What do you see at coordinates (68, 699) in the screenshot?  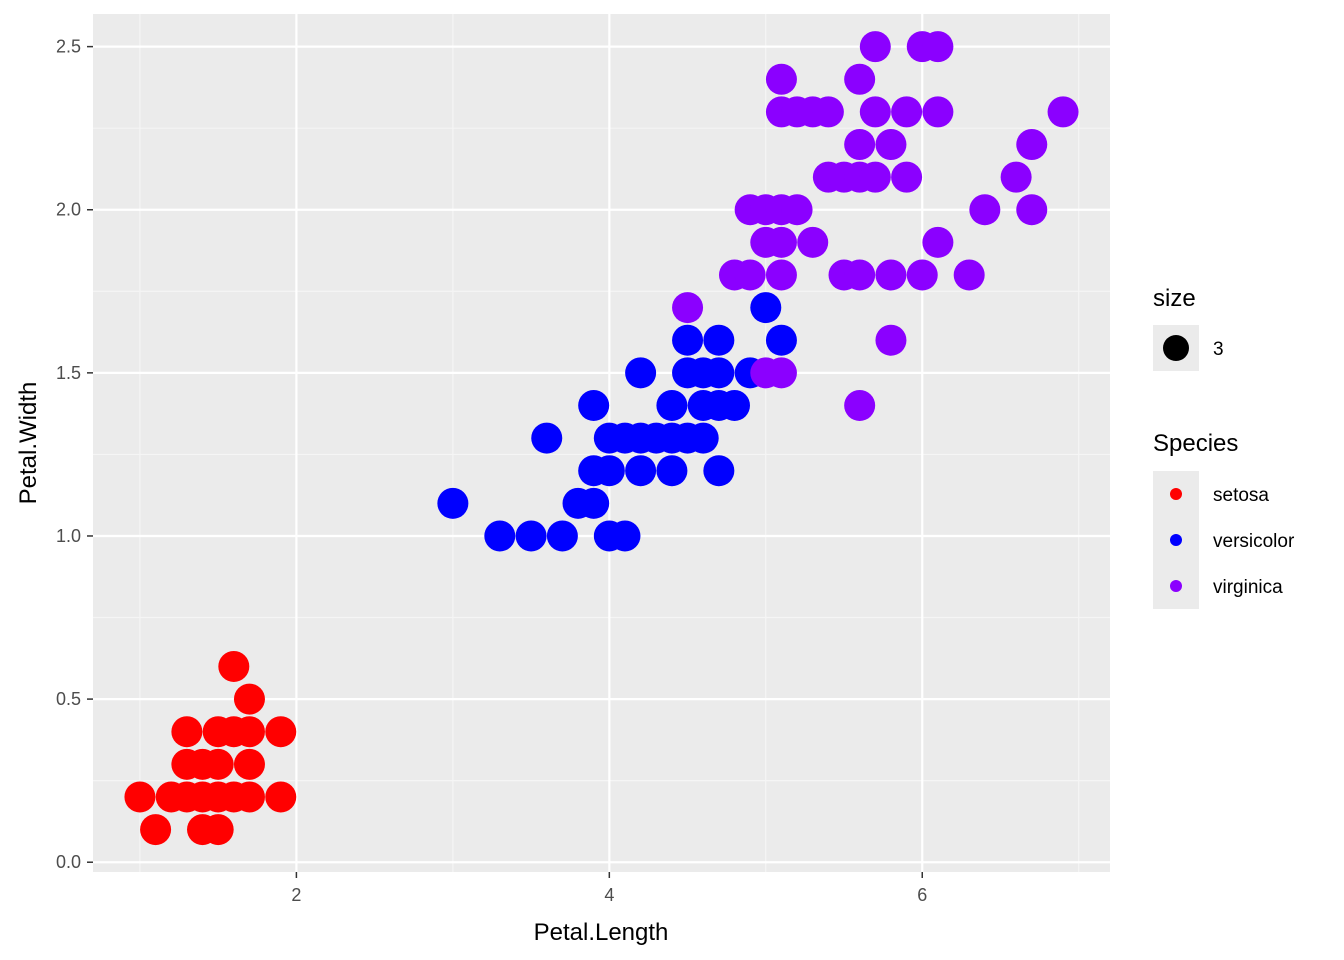 I see `y-tick-label: 0.5` at bounding box center [68, 699].